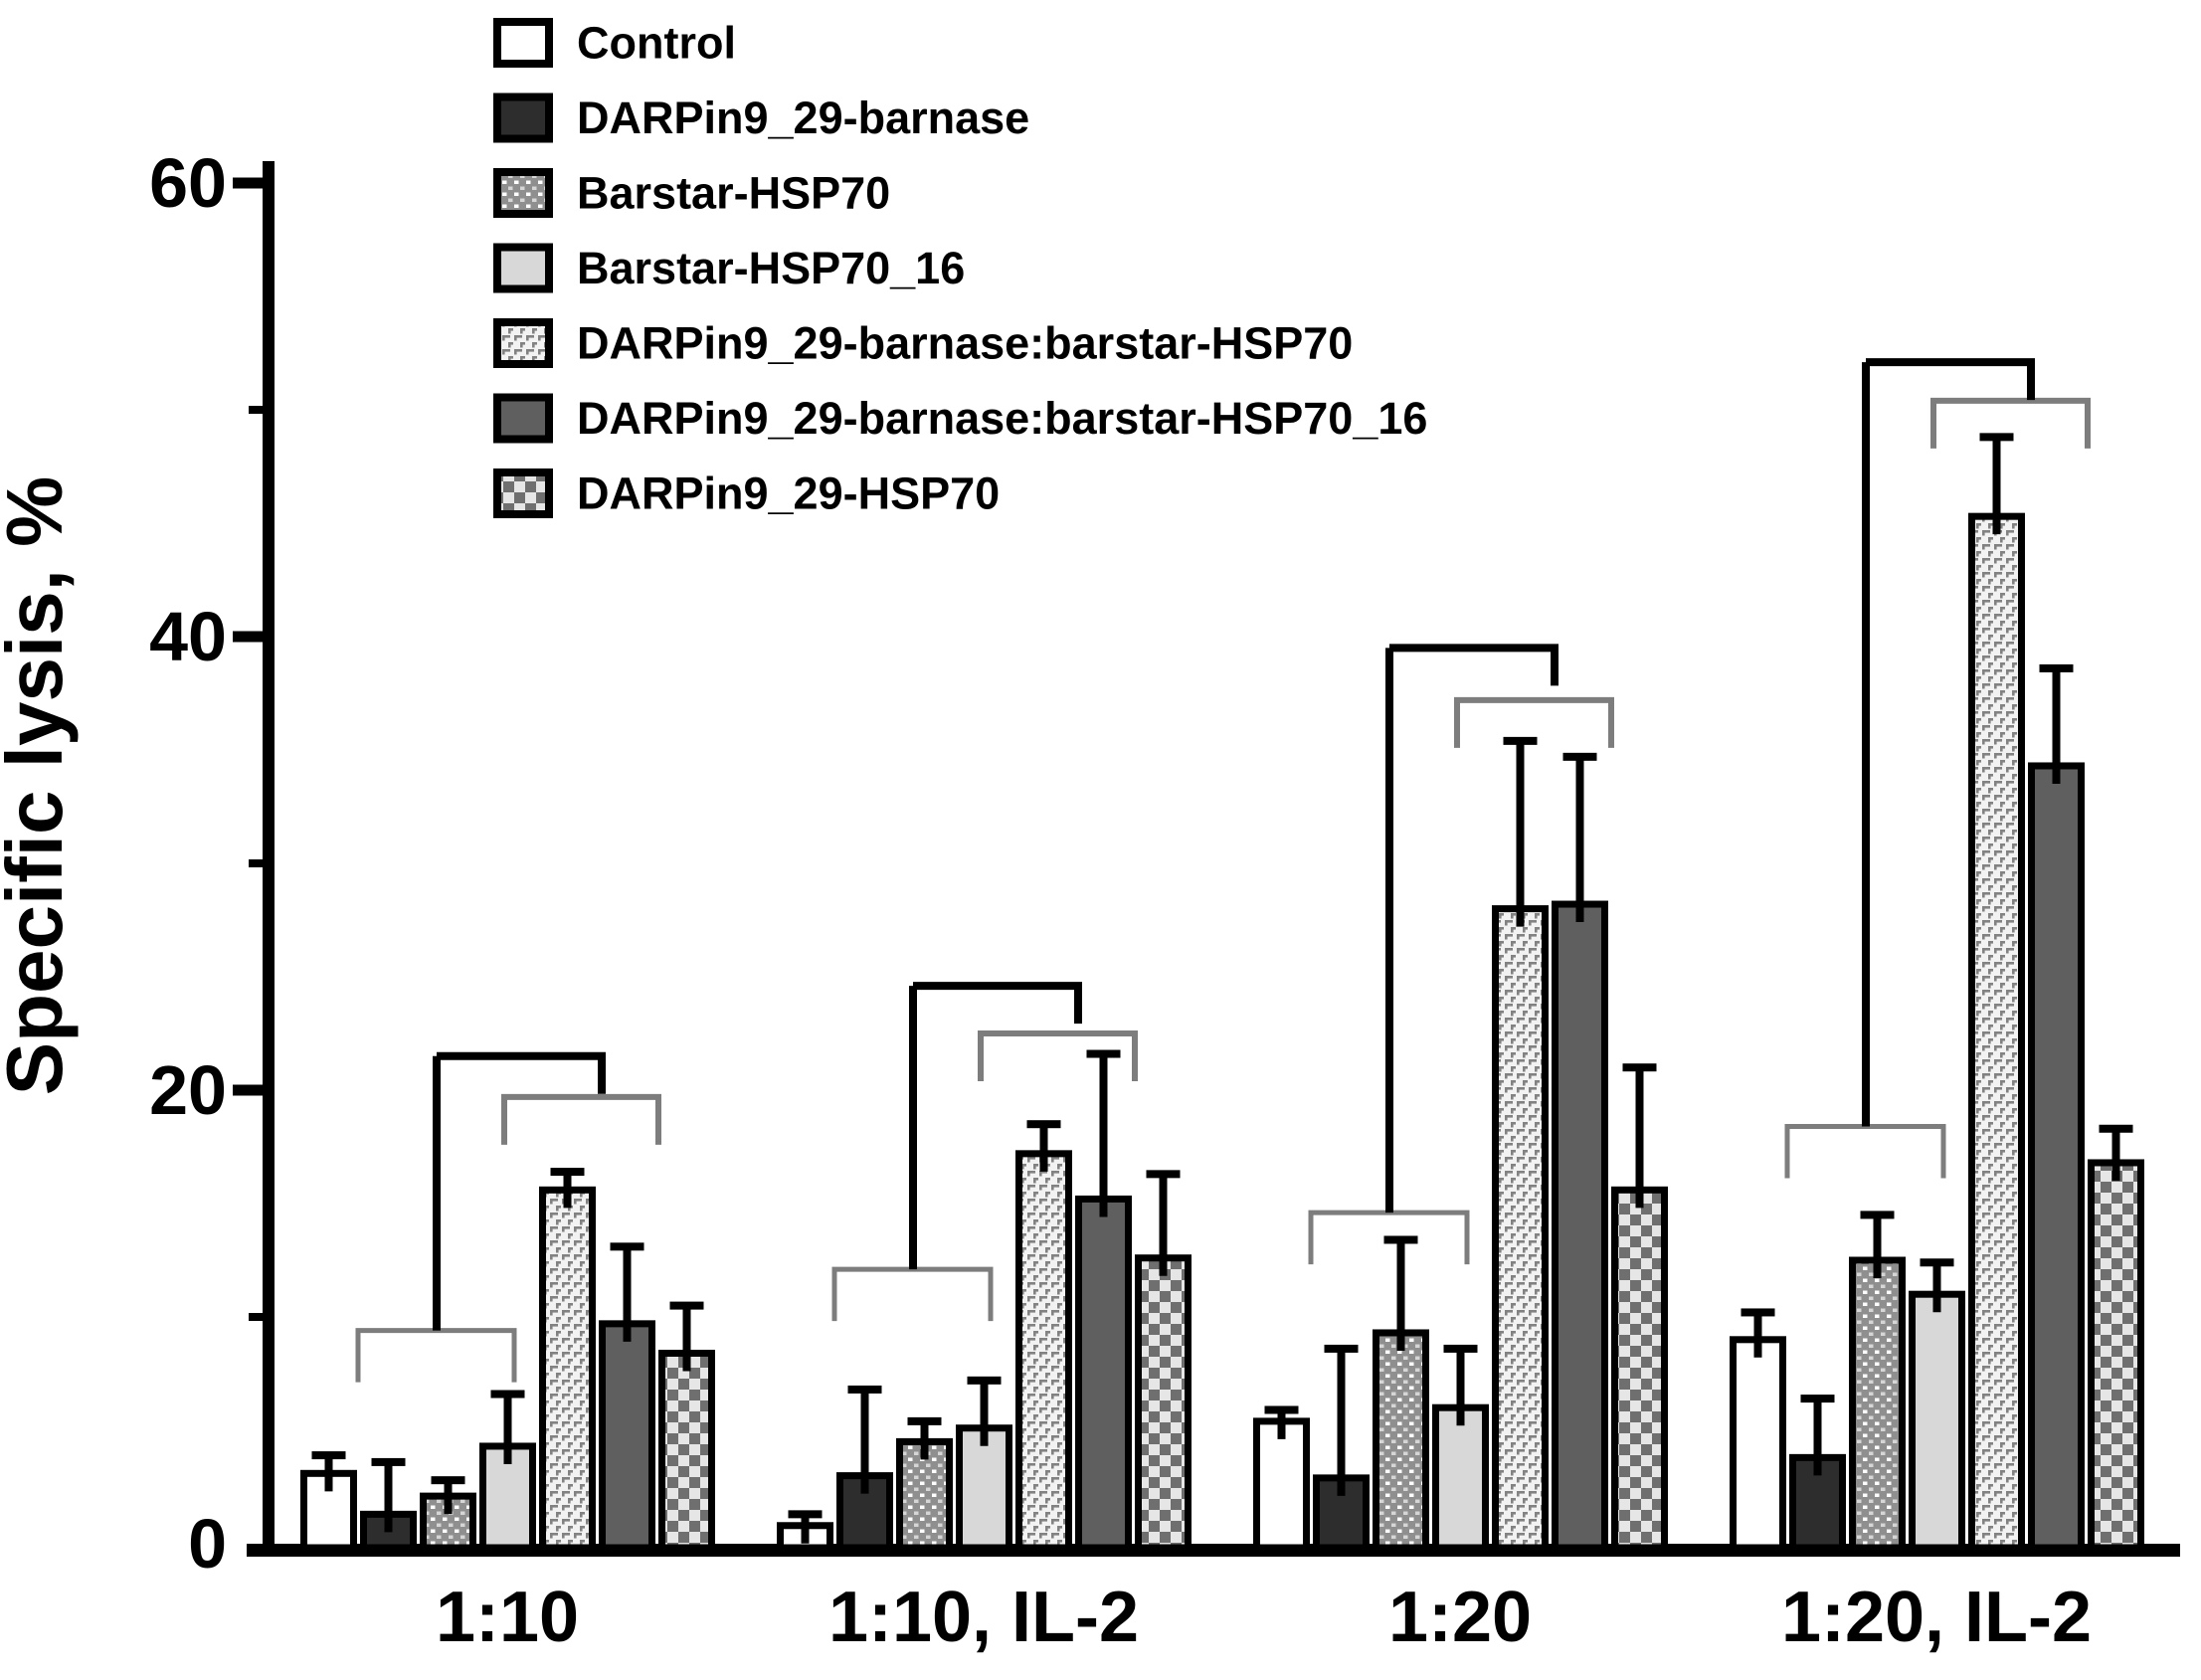 The width and height of the screenshot is (2201, 1680). Describe the element at coordinates (771, 268) in the screenshot. I see `legend-label: Barstar-HSP70_16` at that location.